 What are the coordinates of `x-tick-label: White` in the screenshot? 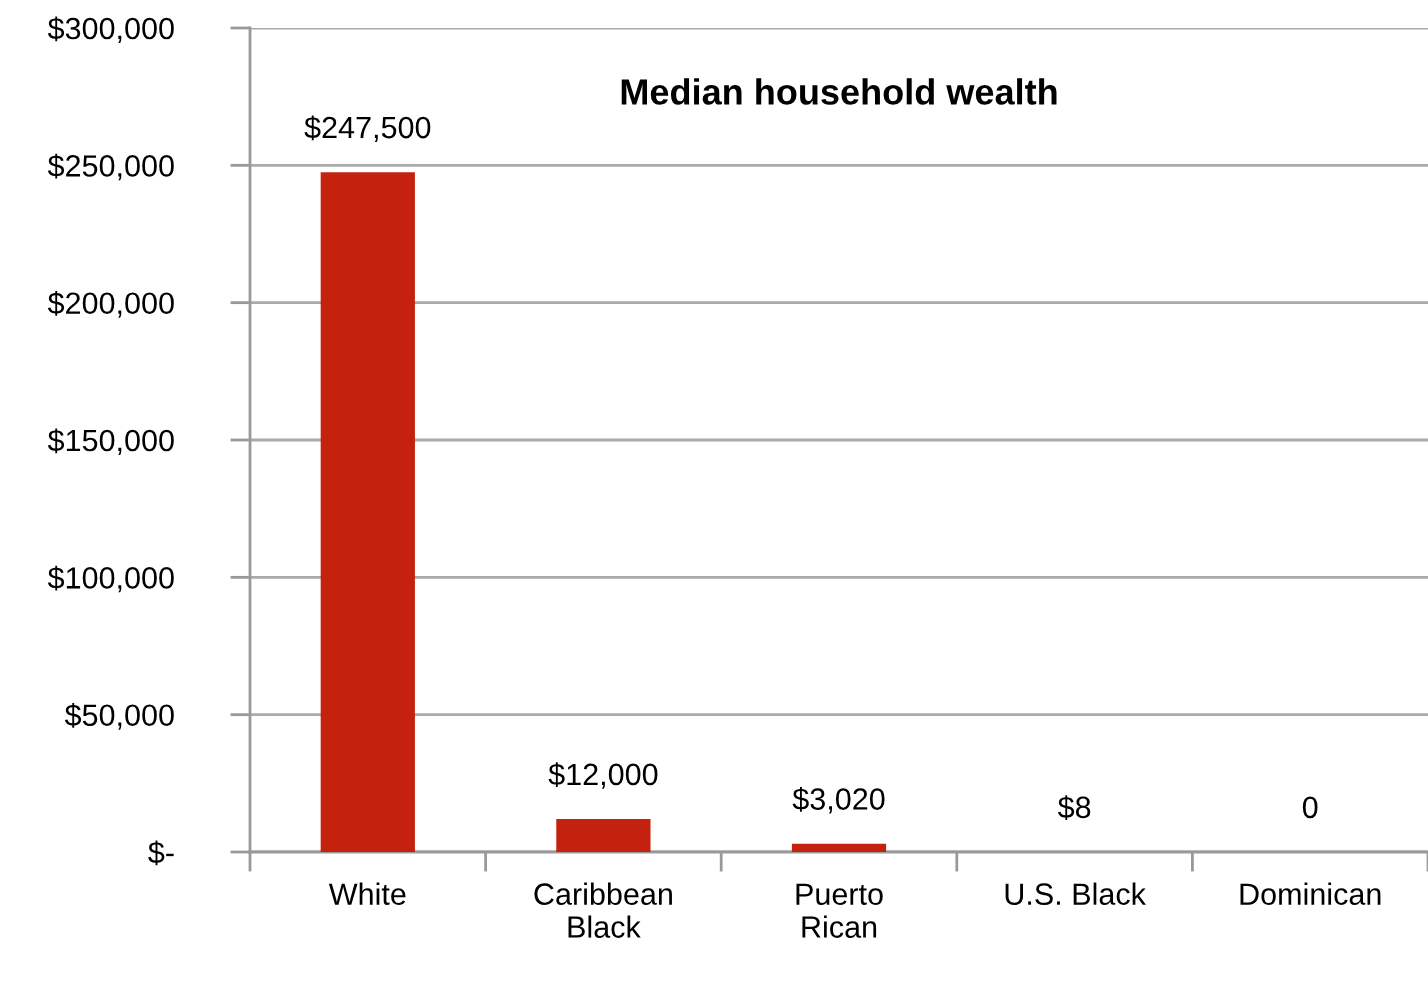 It's located at (367, 893).